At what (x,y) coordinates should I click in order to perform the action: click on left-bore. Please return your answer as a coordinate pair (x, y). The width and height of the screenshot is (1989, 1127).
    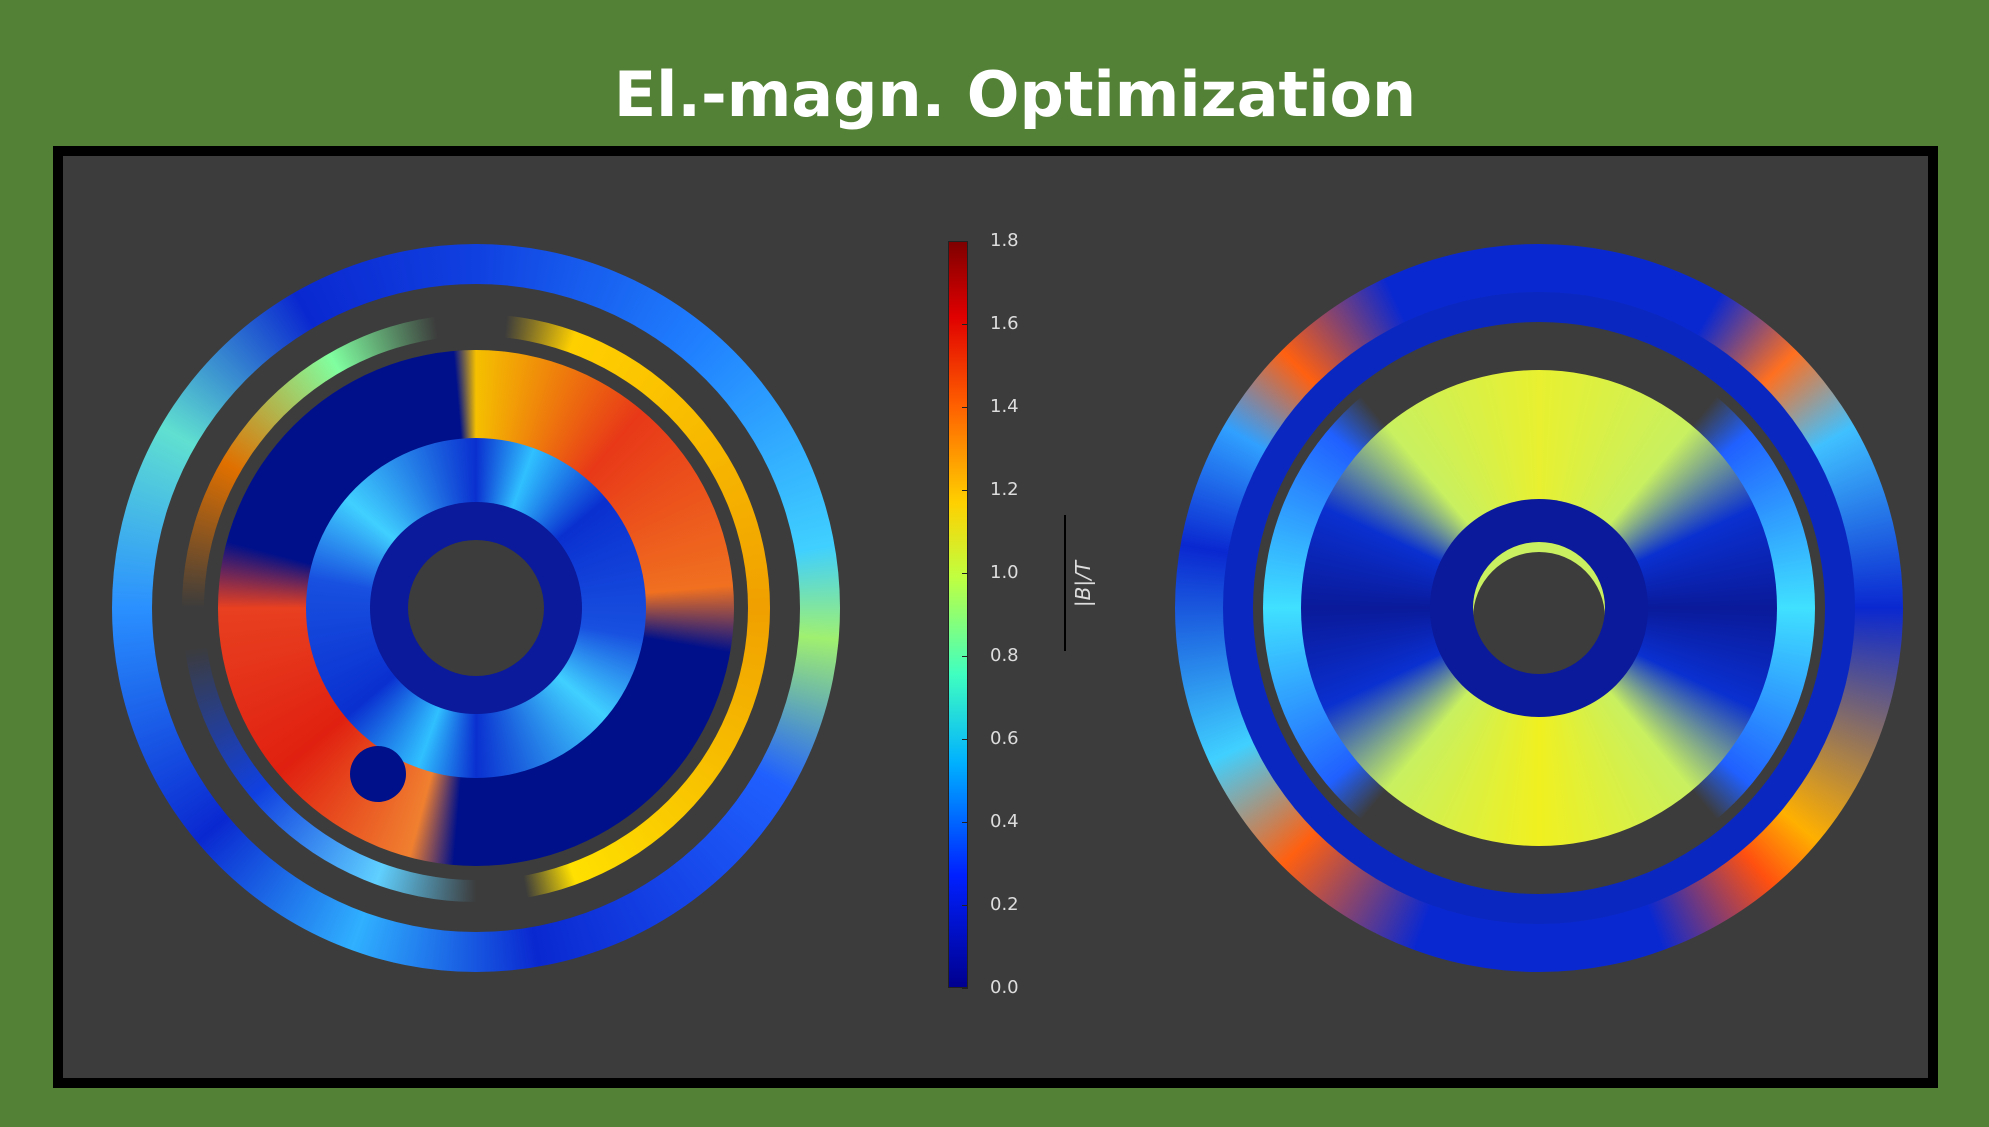
    Looking at the image, I should click on (476, 608).